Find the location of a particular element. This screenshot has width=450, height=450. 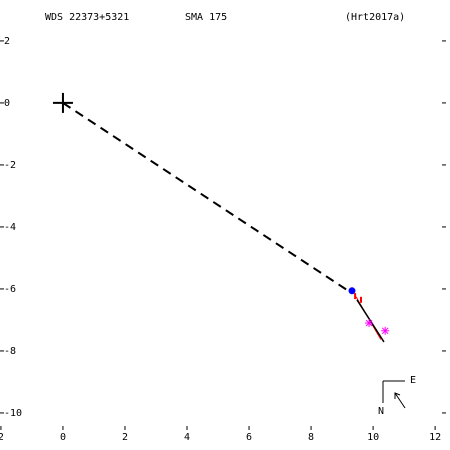

y-tick-label: -6 is located at coordinates (10, 289).